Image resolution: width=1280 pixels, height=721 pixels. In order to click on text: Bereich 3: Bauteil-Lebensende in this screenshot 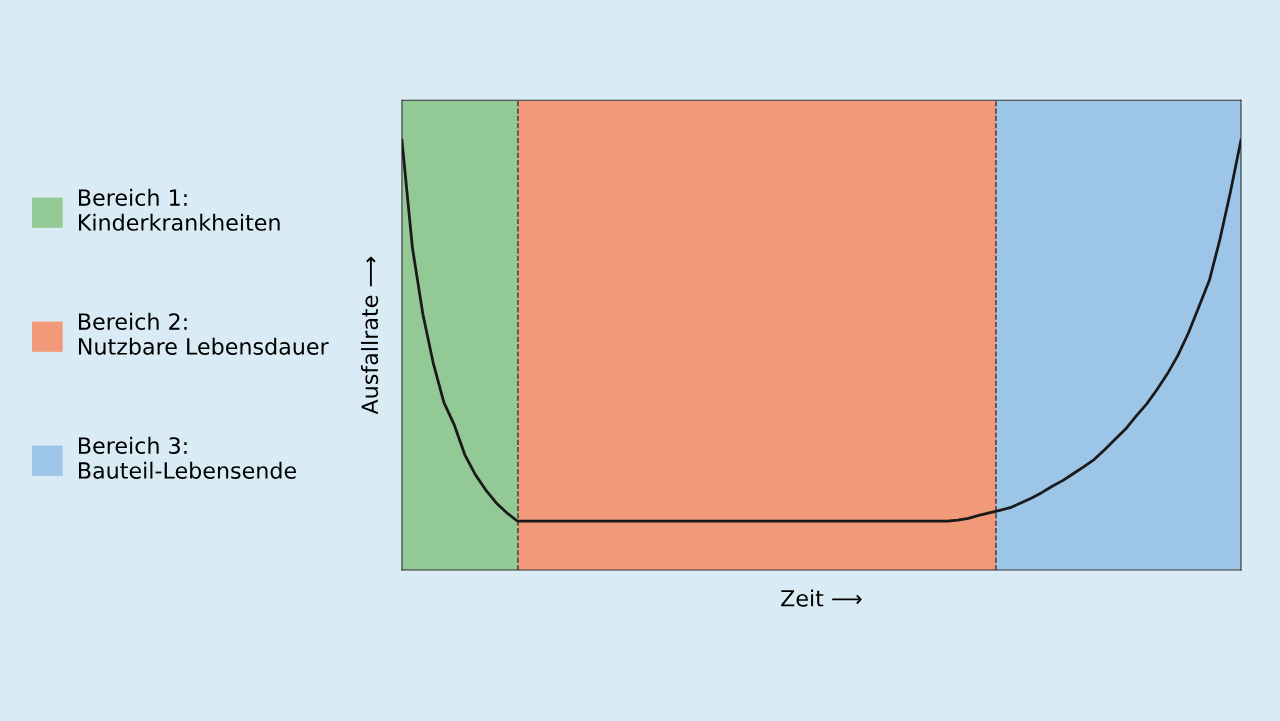, I will do `click(187, 457)`.